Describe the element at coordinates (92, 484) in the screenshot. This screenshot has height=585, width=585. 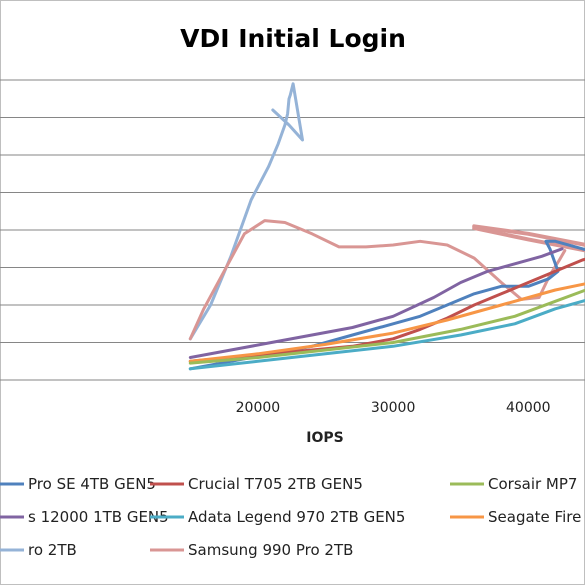
I see `legend-label: Pro SE 4TB GEN5` at that location.